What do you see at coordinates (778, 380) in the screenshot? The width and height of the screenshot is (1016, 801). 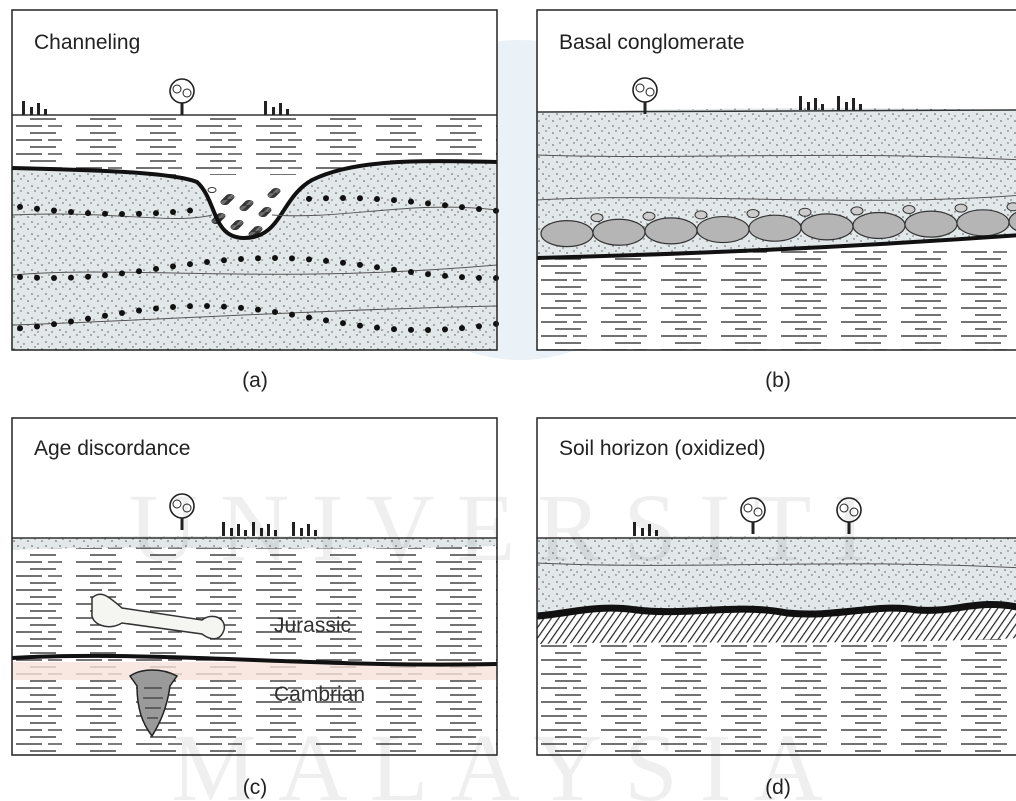 I see `panel-caption: (b)` at bounding box center [778, 380].